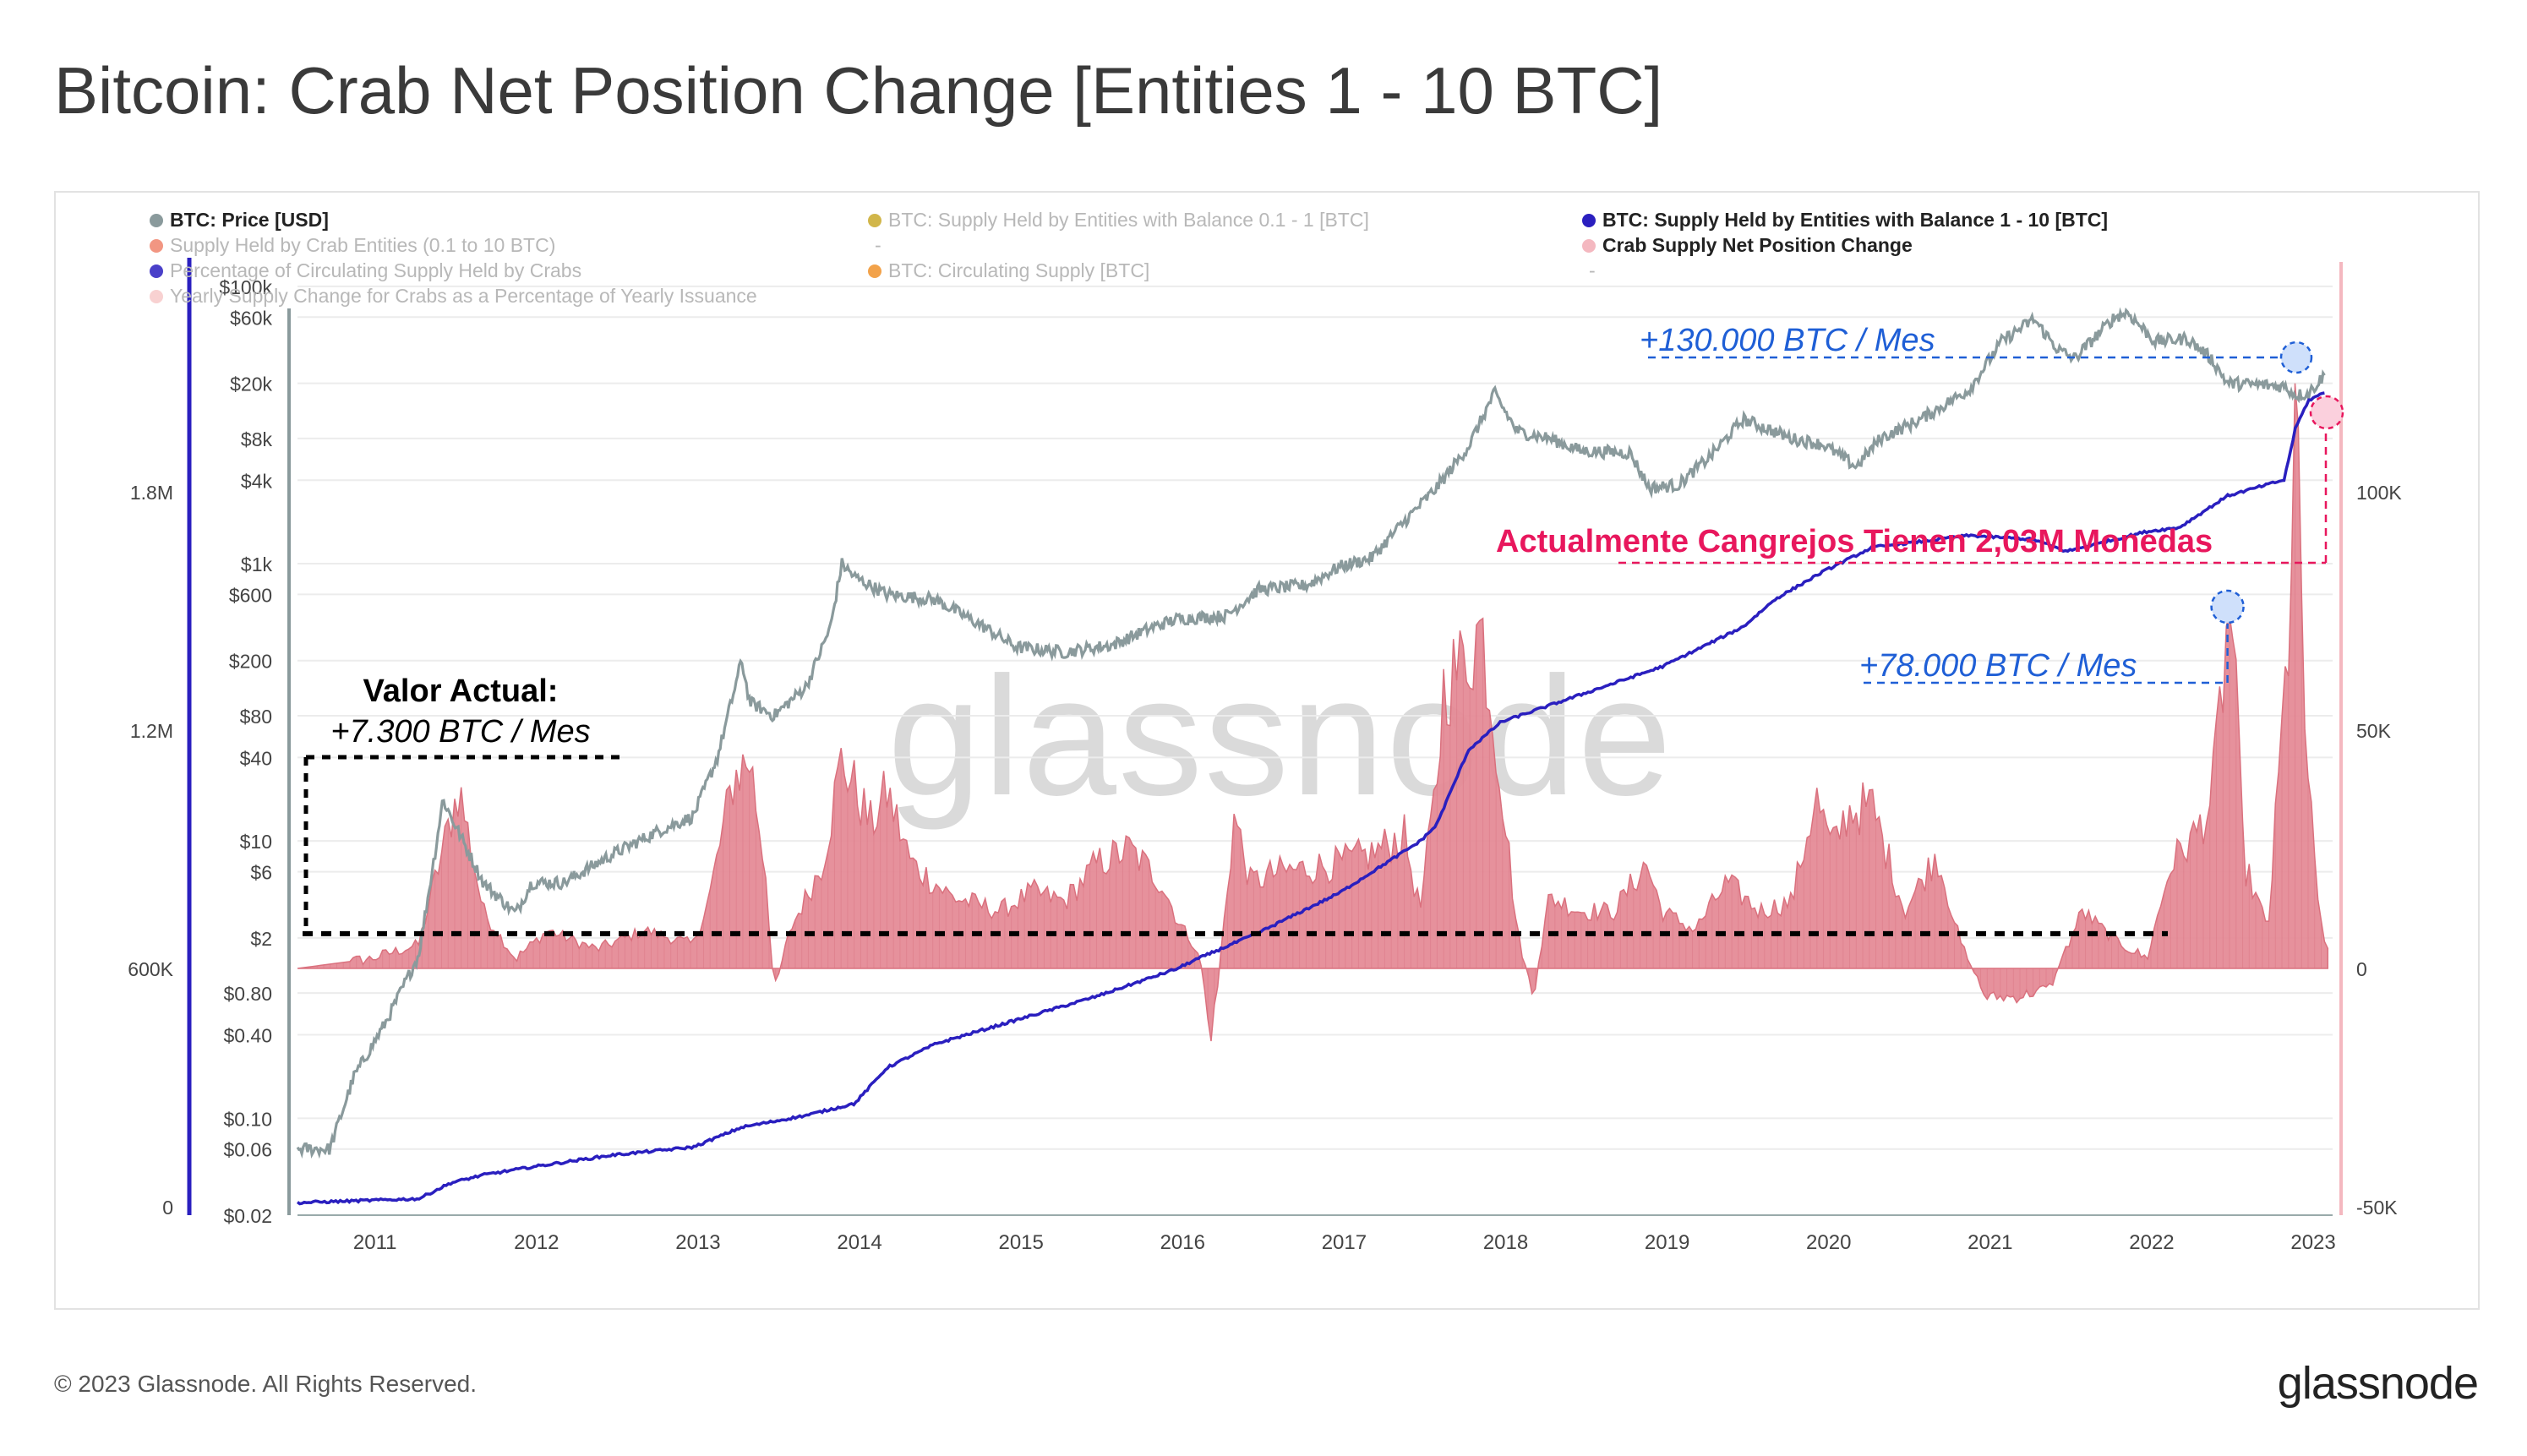  Describe the element at coordinates (151, 731) in the screenshot. I see `supply-tick-label: 1.2M` at that location.